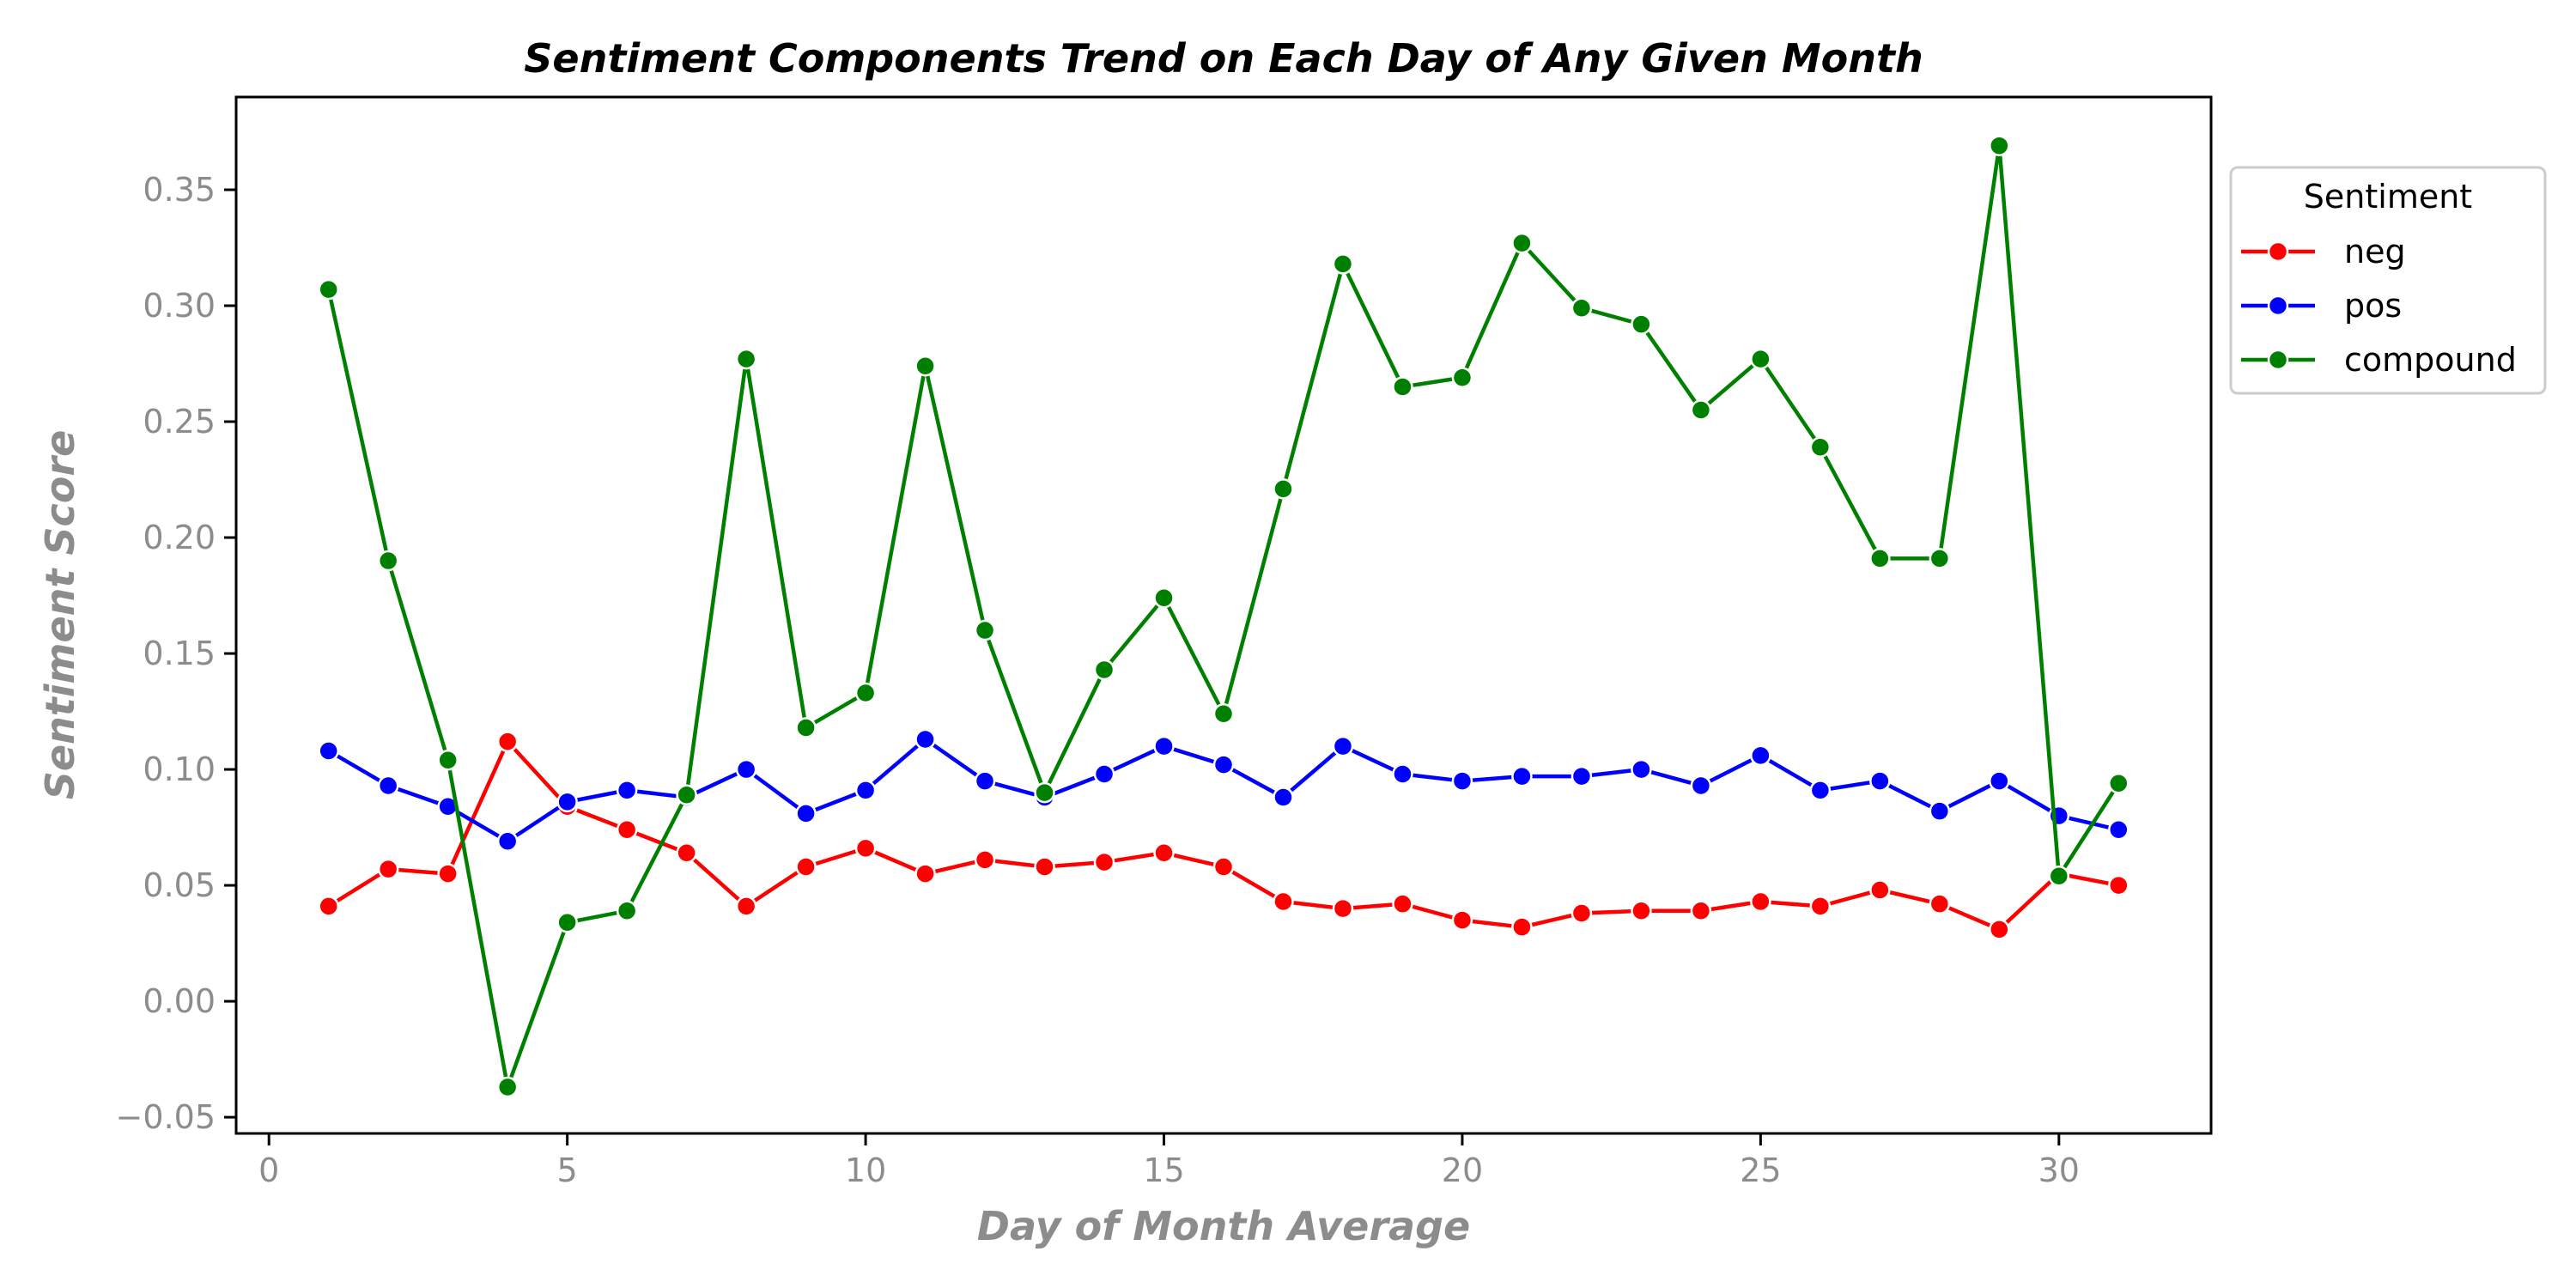 The image size is (2576, 1288). Describe the element at coordinates (1163, 1170) in the screenshot. I see `x-tick-label: 15` at that location.